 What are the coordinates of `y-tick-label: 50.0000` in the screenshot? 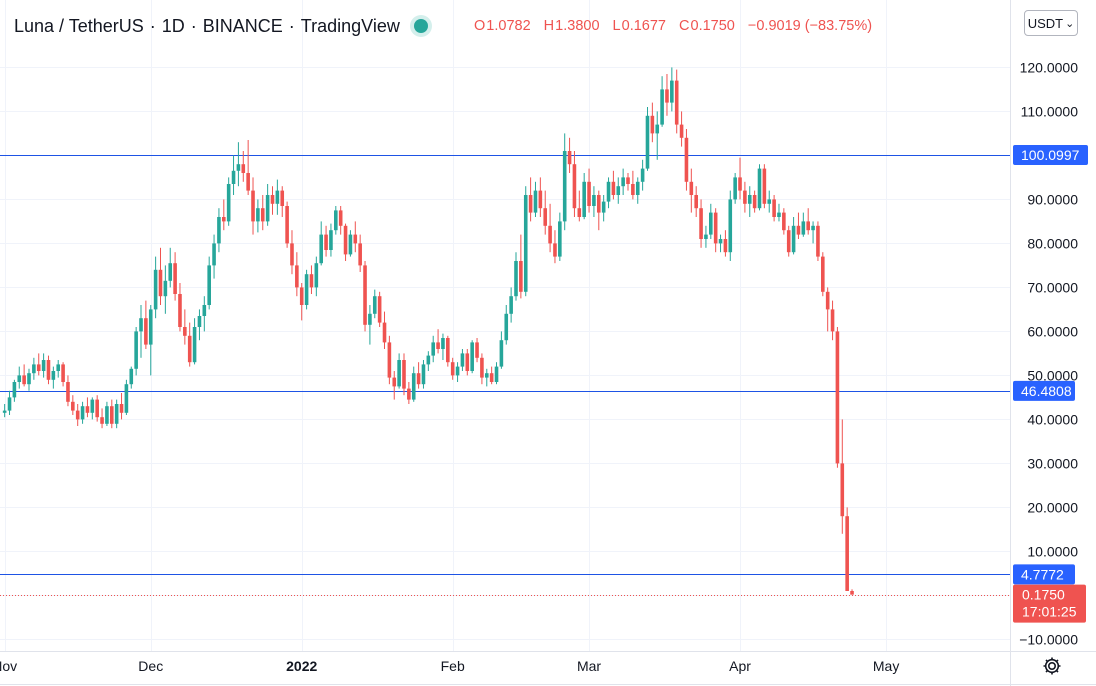 It's located at (1052, 375).